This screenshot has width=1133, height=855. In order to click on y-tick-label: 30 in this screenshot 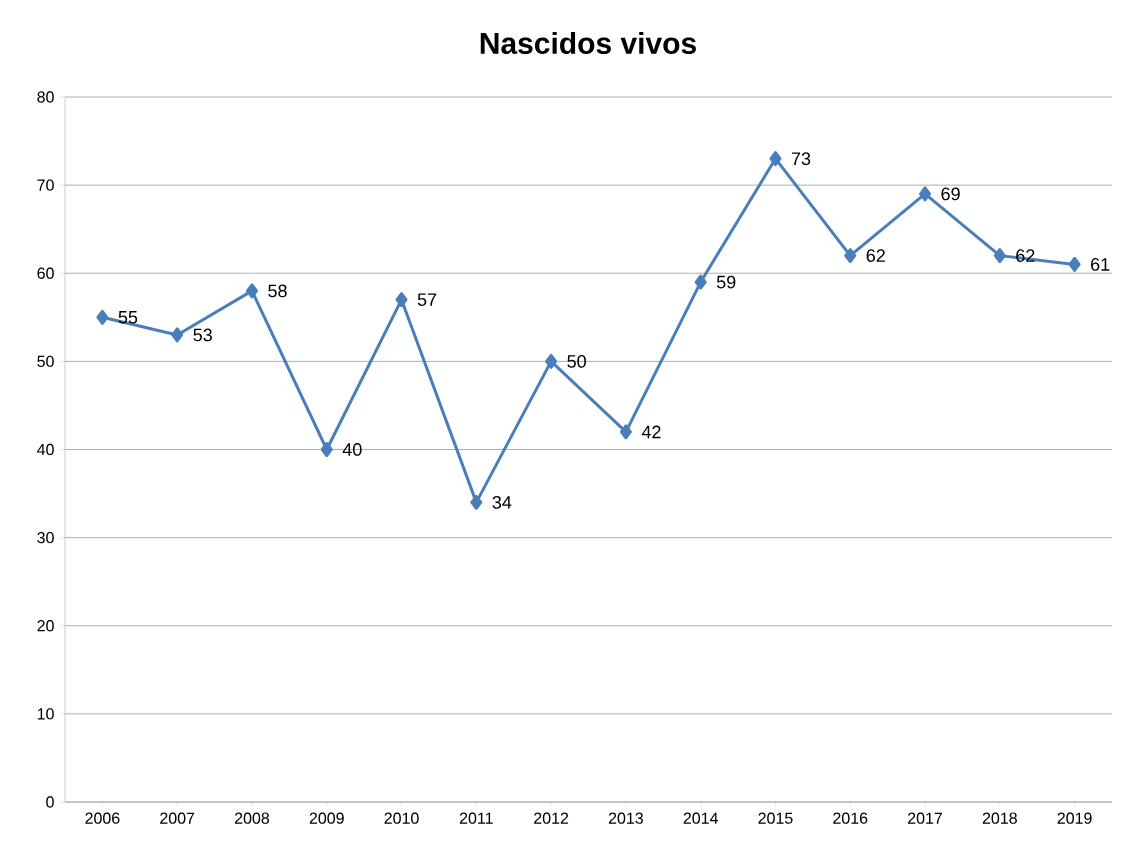, I will do `click(45, 537)`.